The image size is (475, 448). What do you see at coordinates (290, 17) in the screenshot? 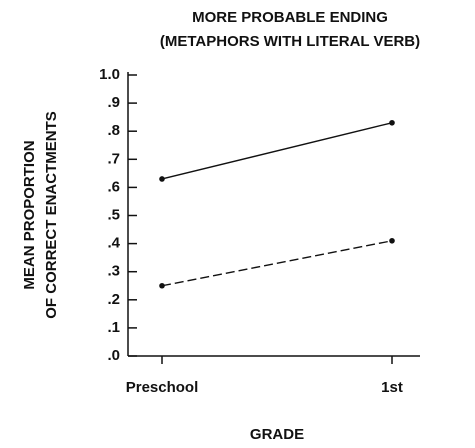
I see `chart-title: MORE PROBABLE ENDING` at bounding box center [290, 17].